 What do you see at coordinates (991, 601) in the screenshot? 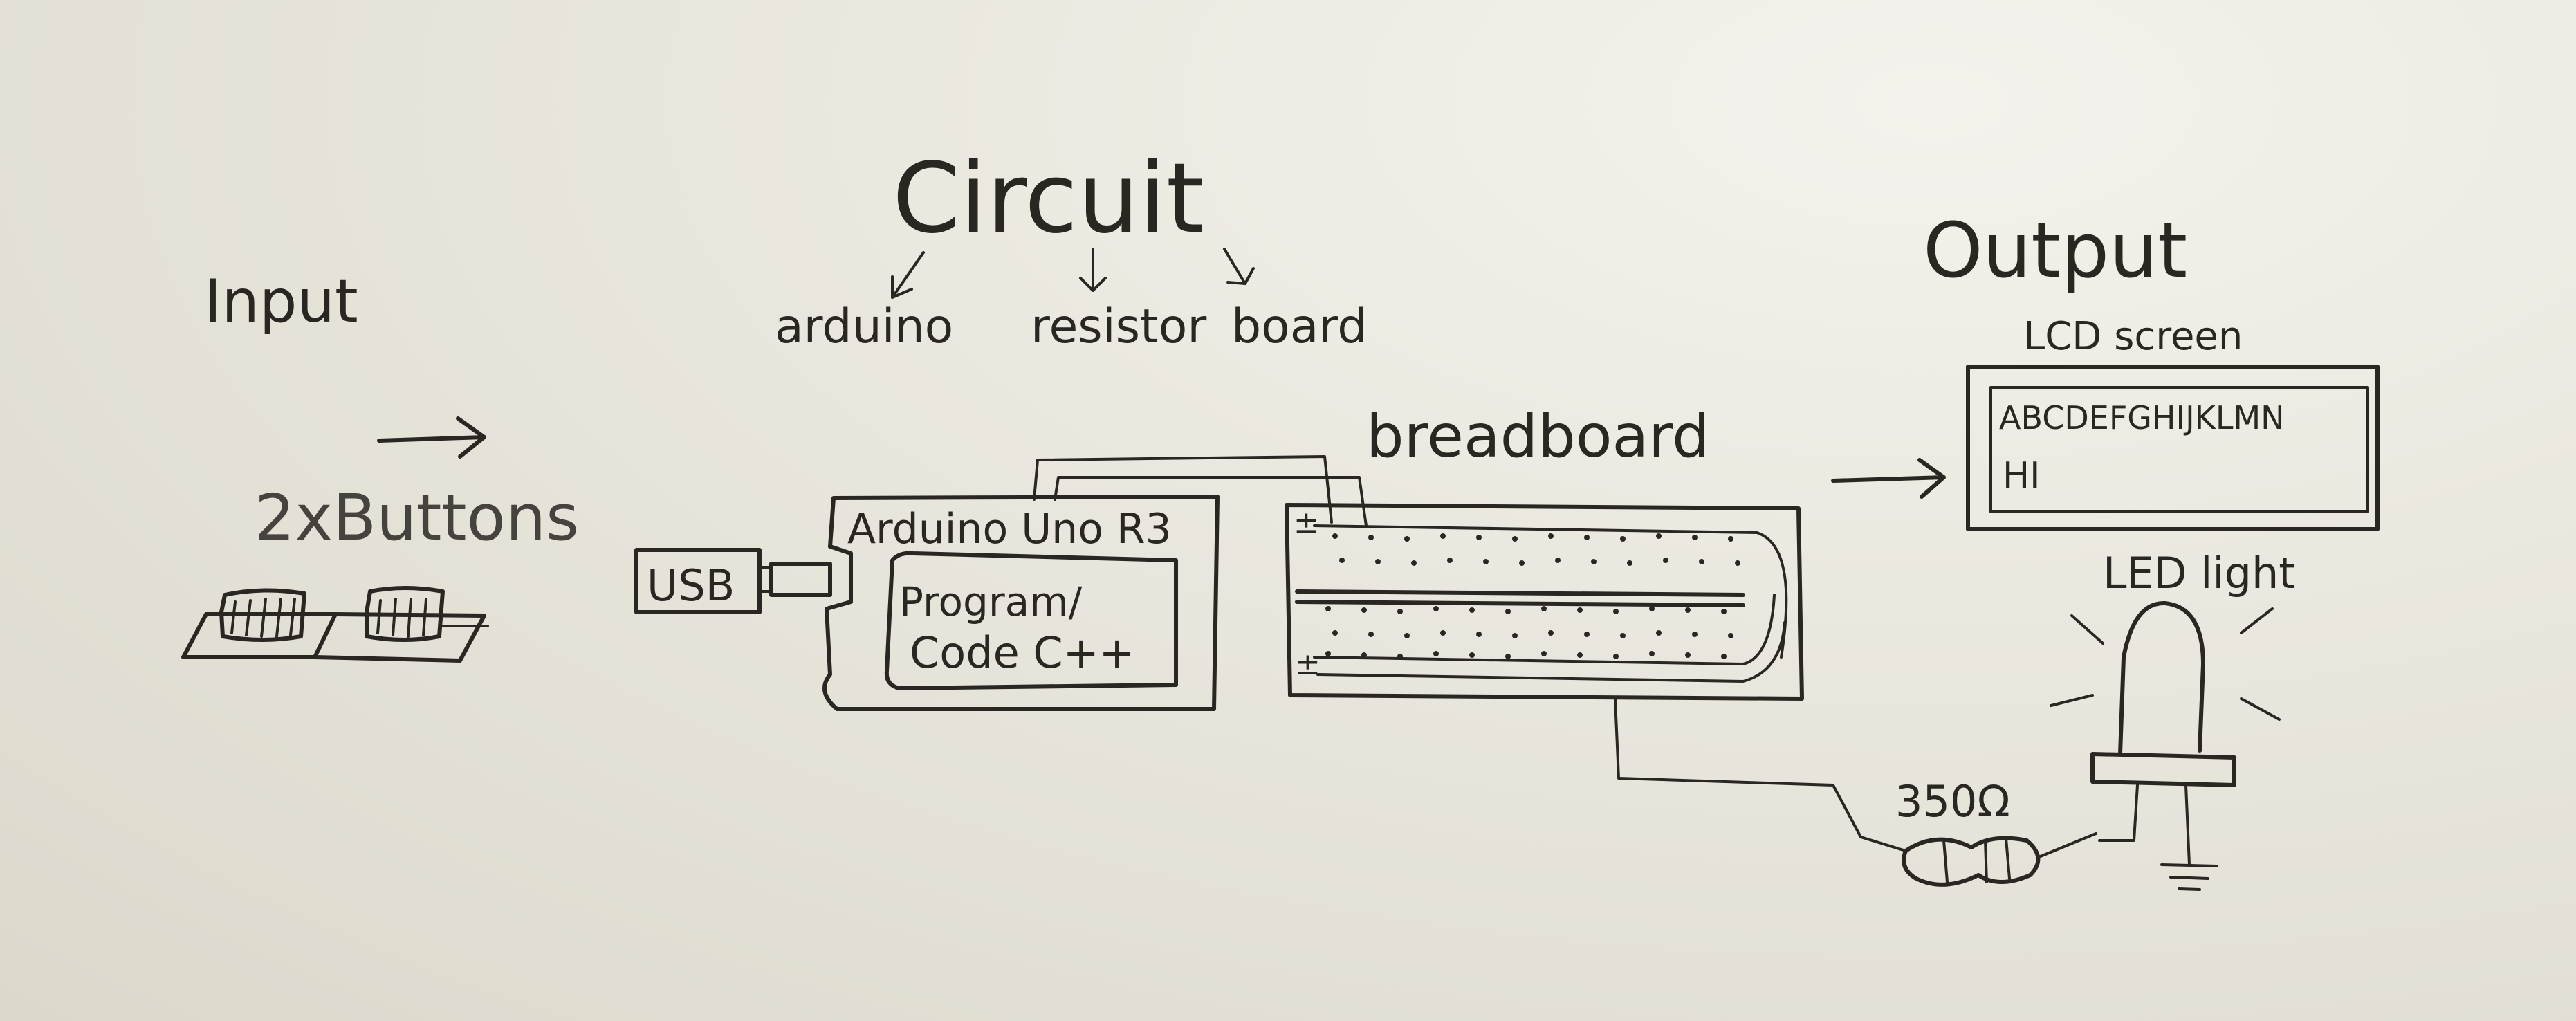
I see `program-line1: Program/` at bounding box center [991, 601].